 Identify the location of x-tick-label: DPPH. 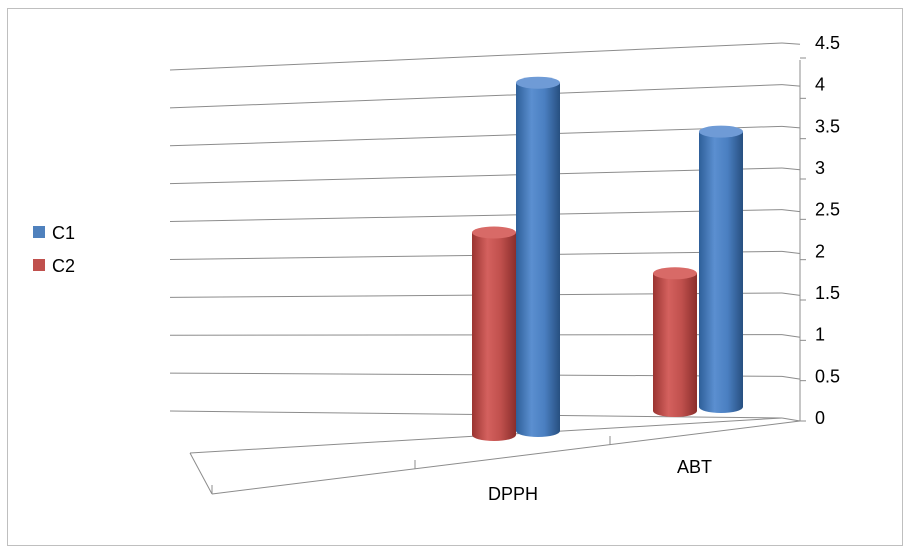
(513, 494).